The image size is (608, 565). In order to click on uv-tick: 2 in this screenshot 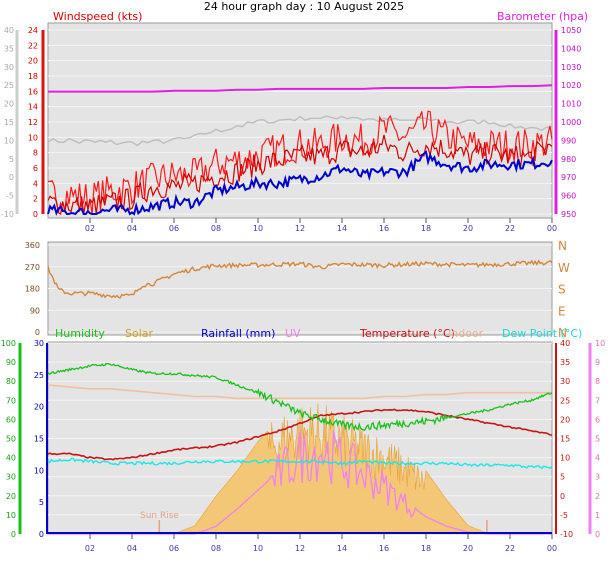, I will do `click(597, 496)`.